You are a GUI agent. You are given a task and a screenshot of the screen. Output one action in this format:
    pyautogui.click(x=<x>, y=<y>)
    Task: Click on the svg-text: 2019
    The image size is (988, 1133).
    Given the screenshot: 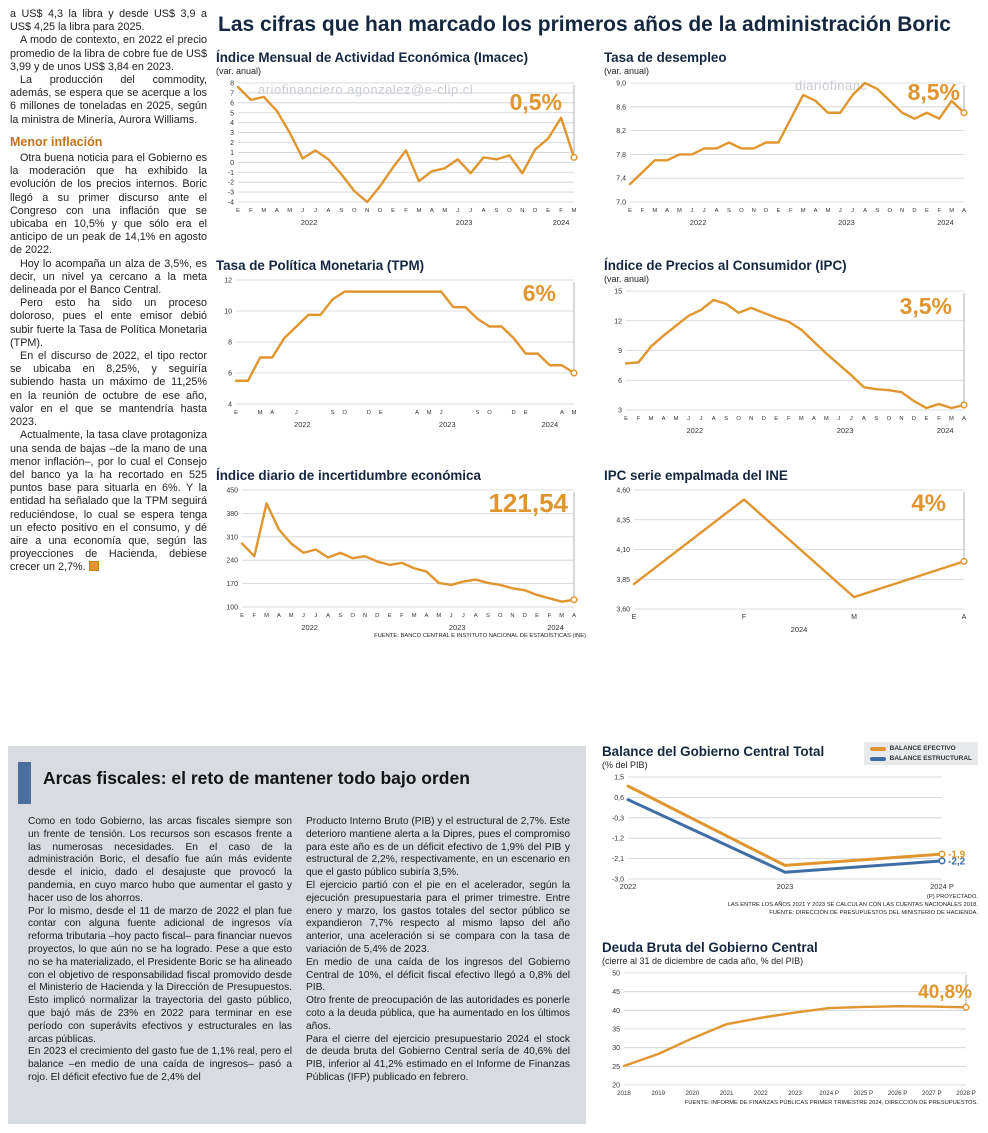 What is the action you would take?
    pyautogui.click(x=658, y=1093)
    